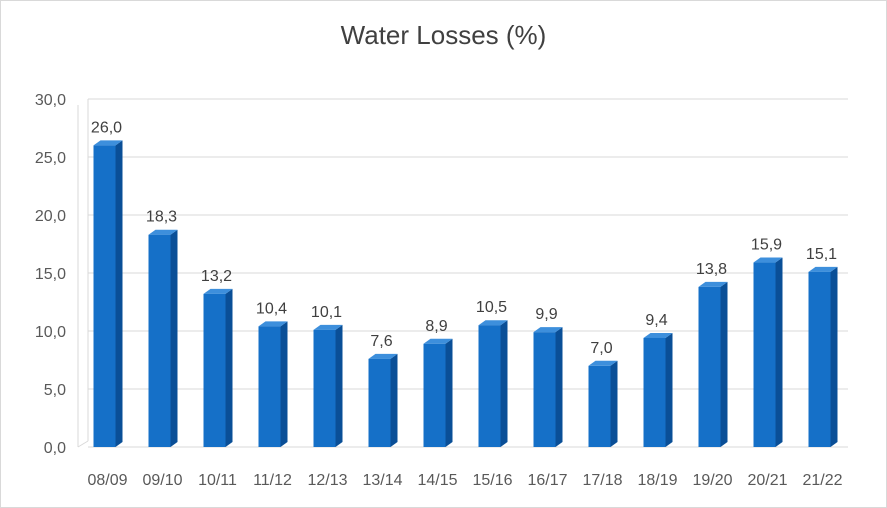  Describe the element at coordinates (547, 480) in the screenshot. I see `x-tick-label: 16/17` at that location.